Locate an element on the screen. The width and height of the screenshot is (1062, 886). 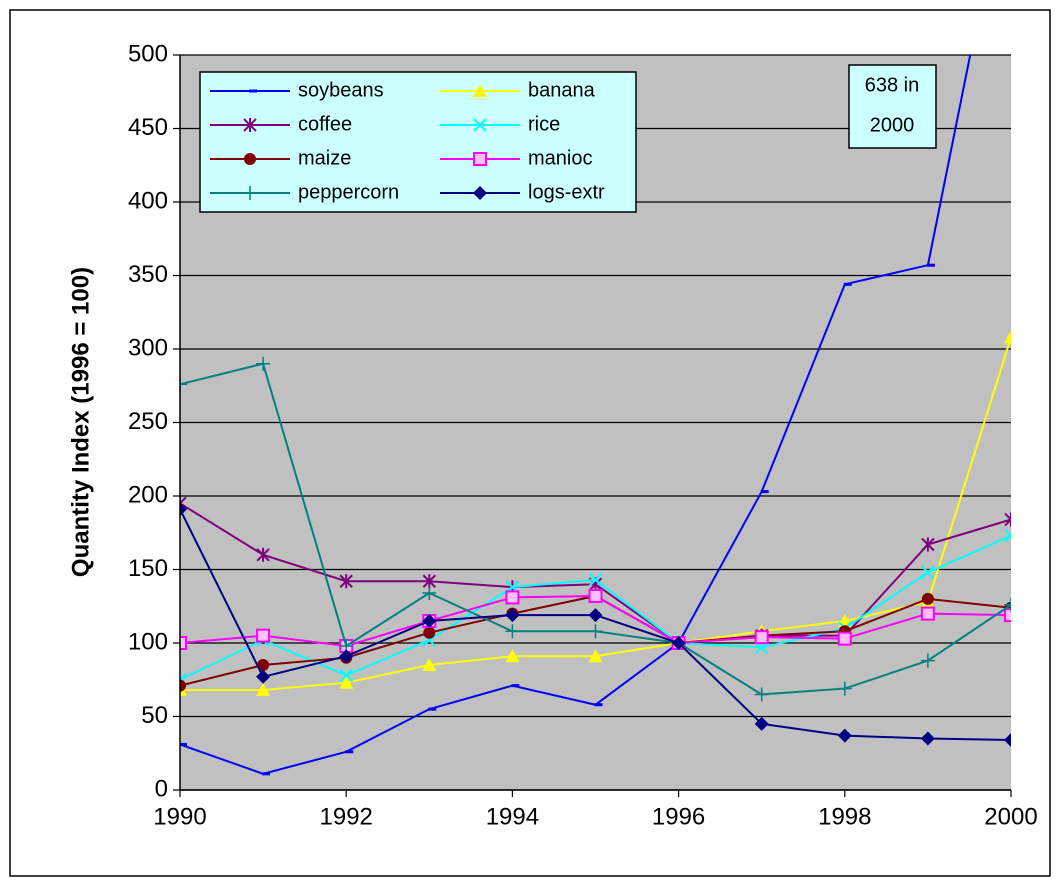
y-tick-label: 50 is located at coordinates (154, 715).